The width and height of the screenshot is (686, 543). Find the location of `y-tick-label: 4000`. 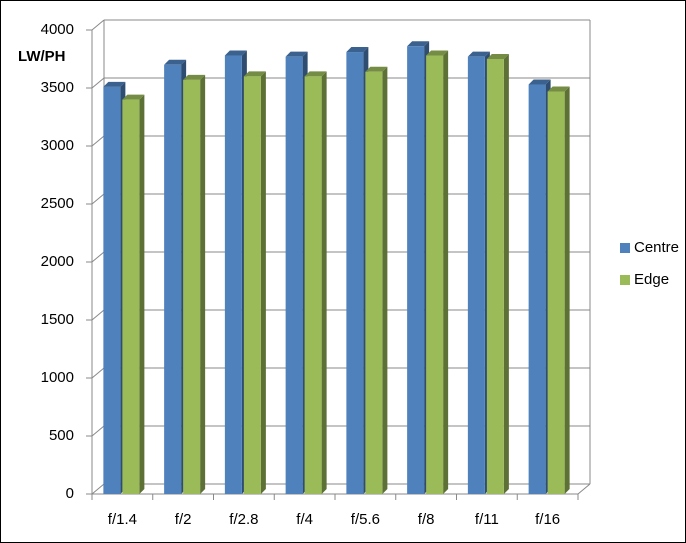

y-tick-label: 4000 is located at coordinates (57, 29).